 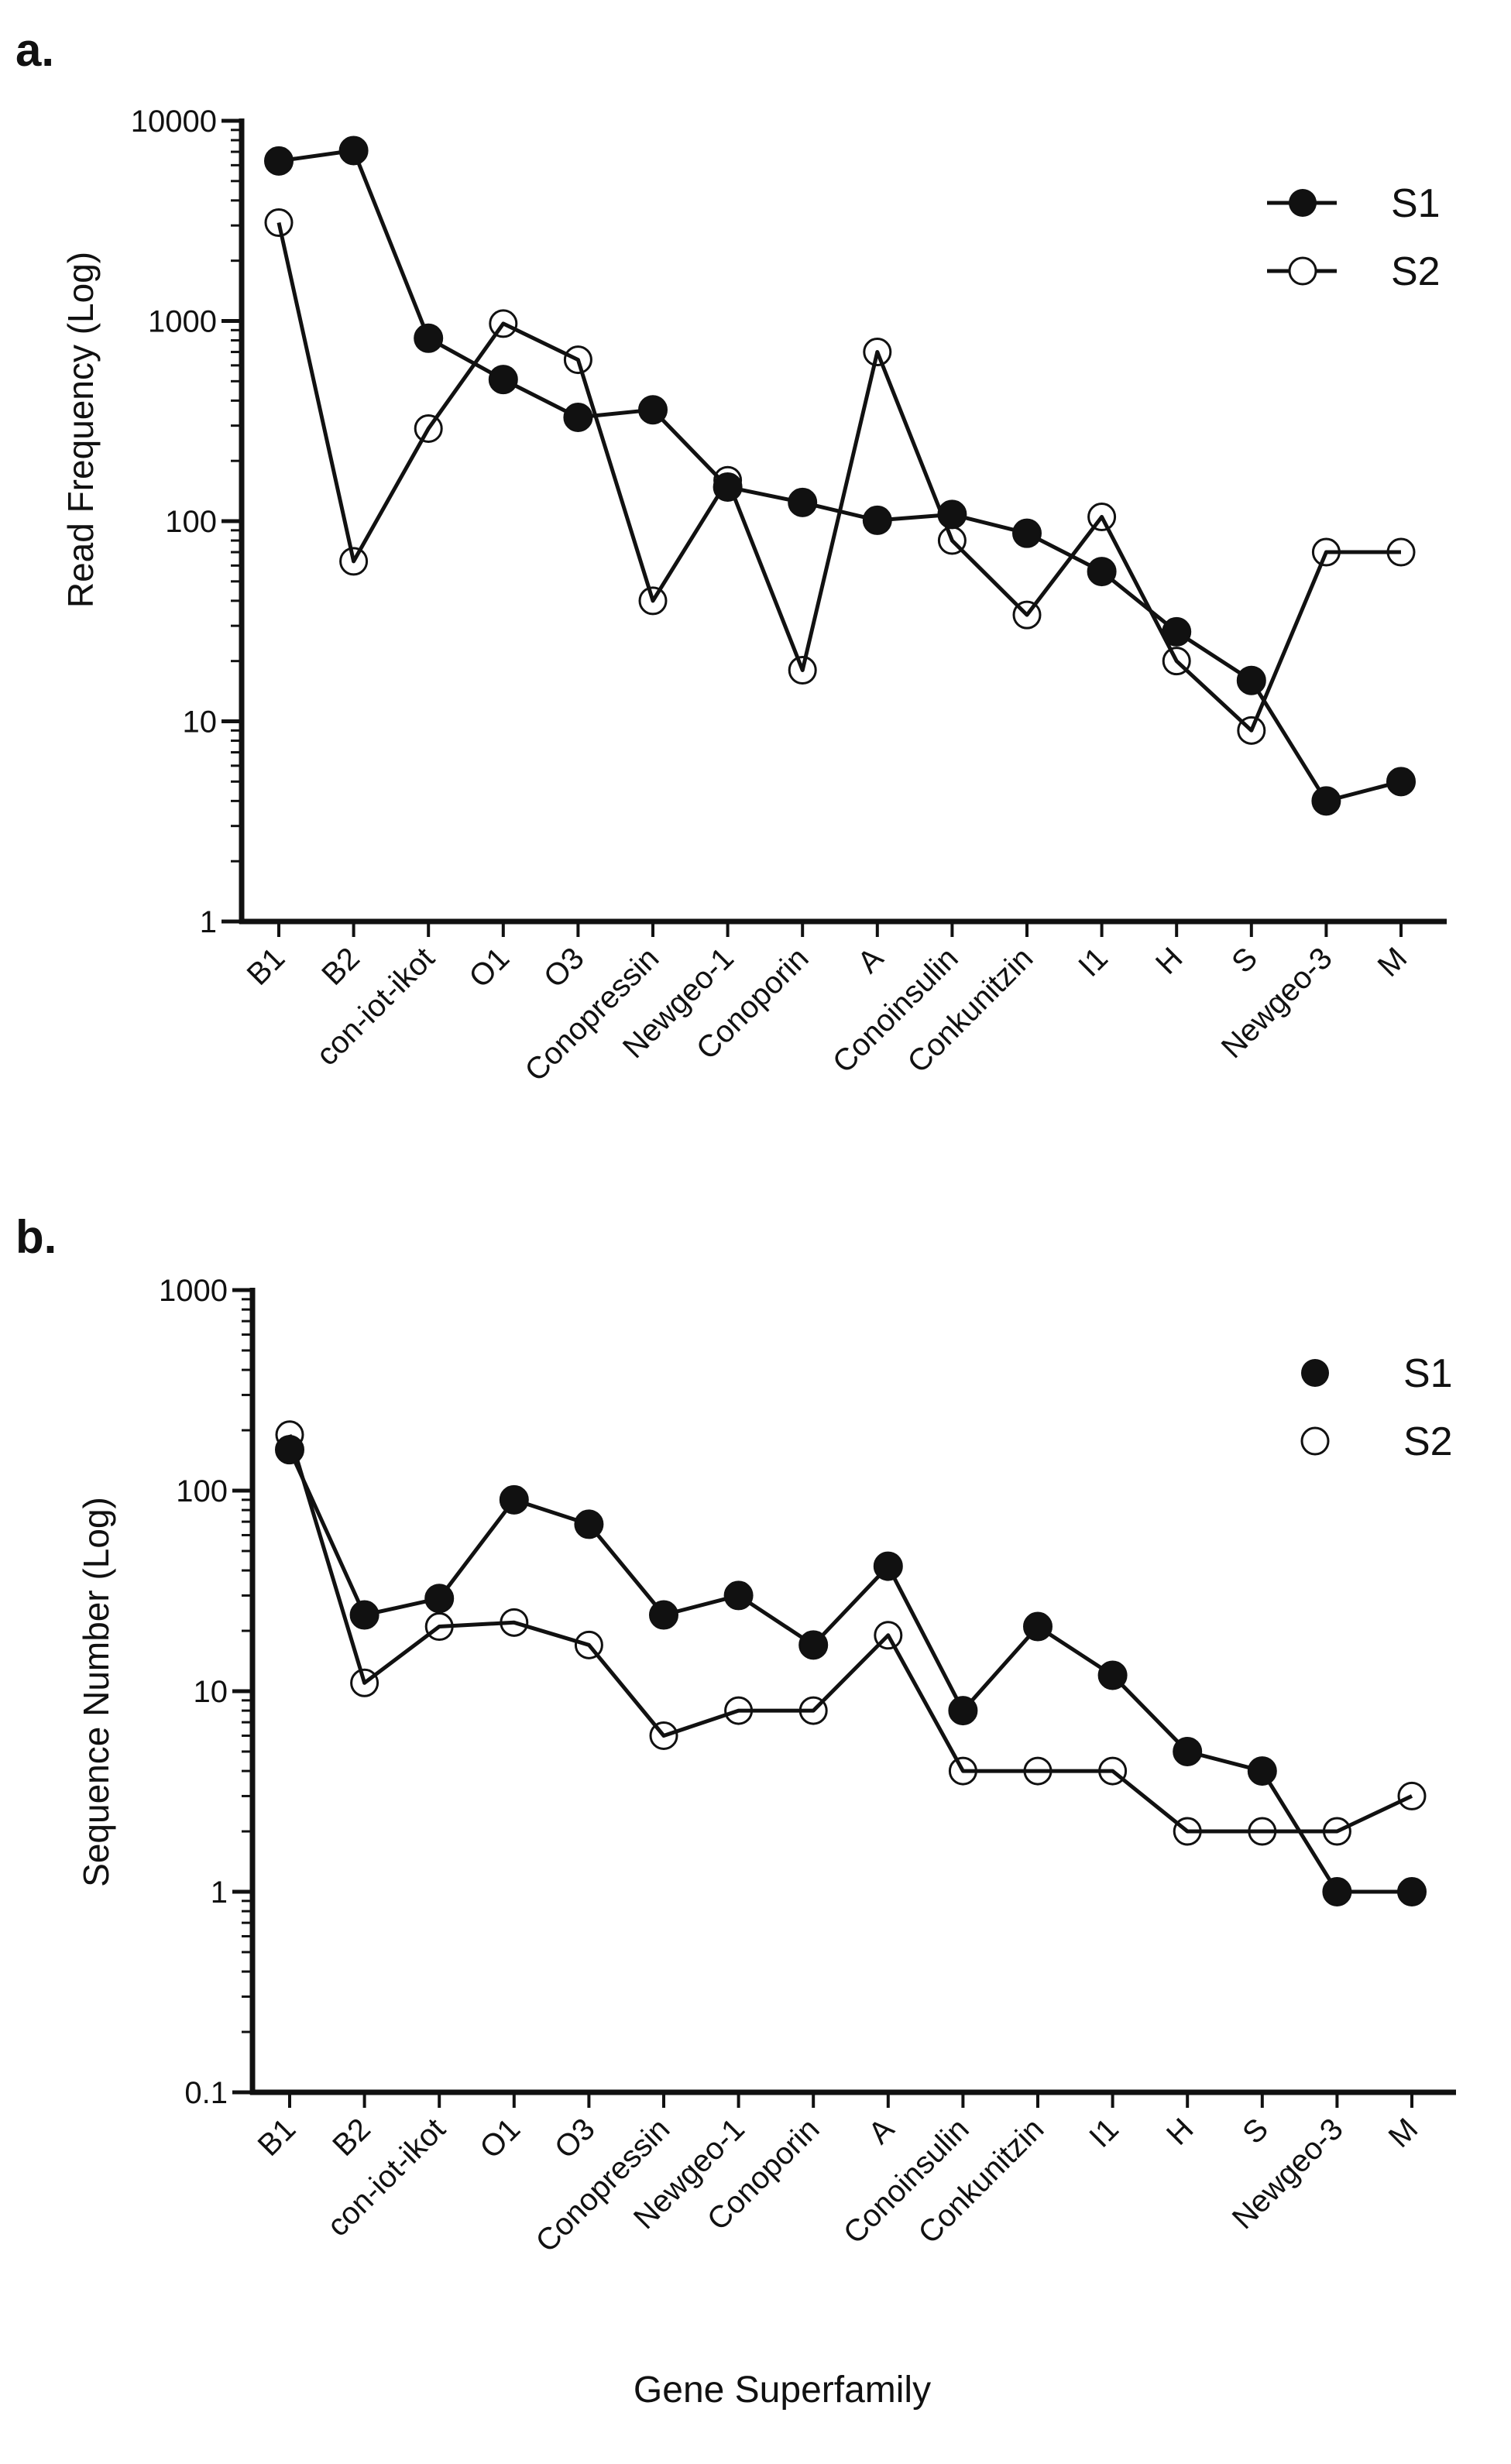 I want to click on pb-x-axis-label: Gene Superfamily, so click(x=782, y=2390).